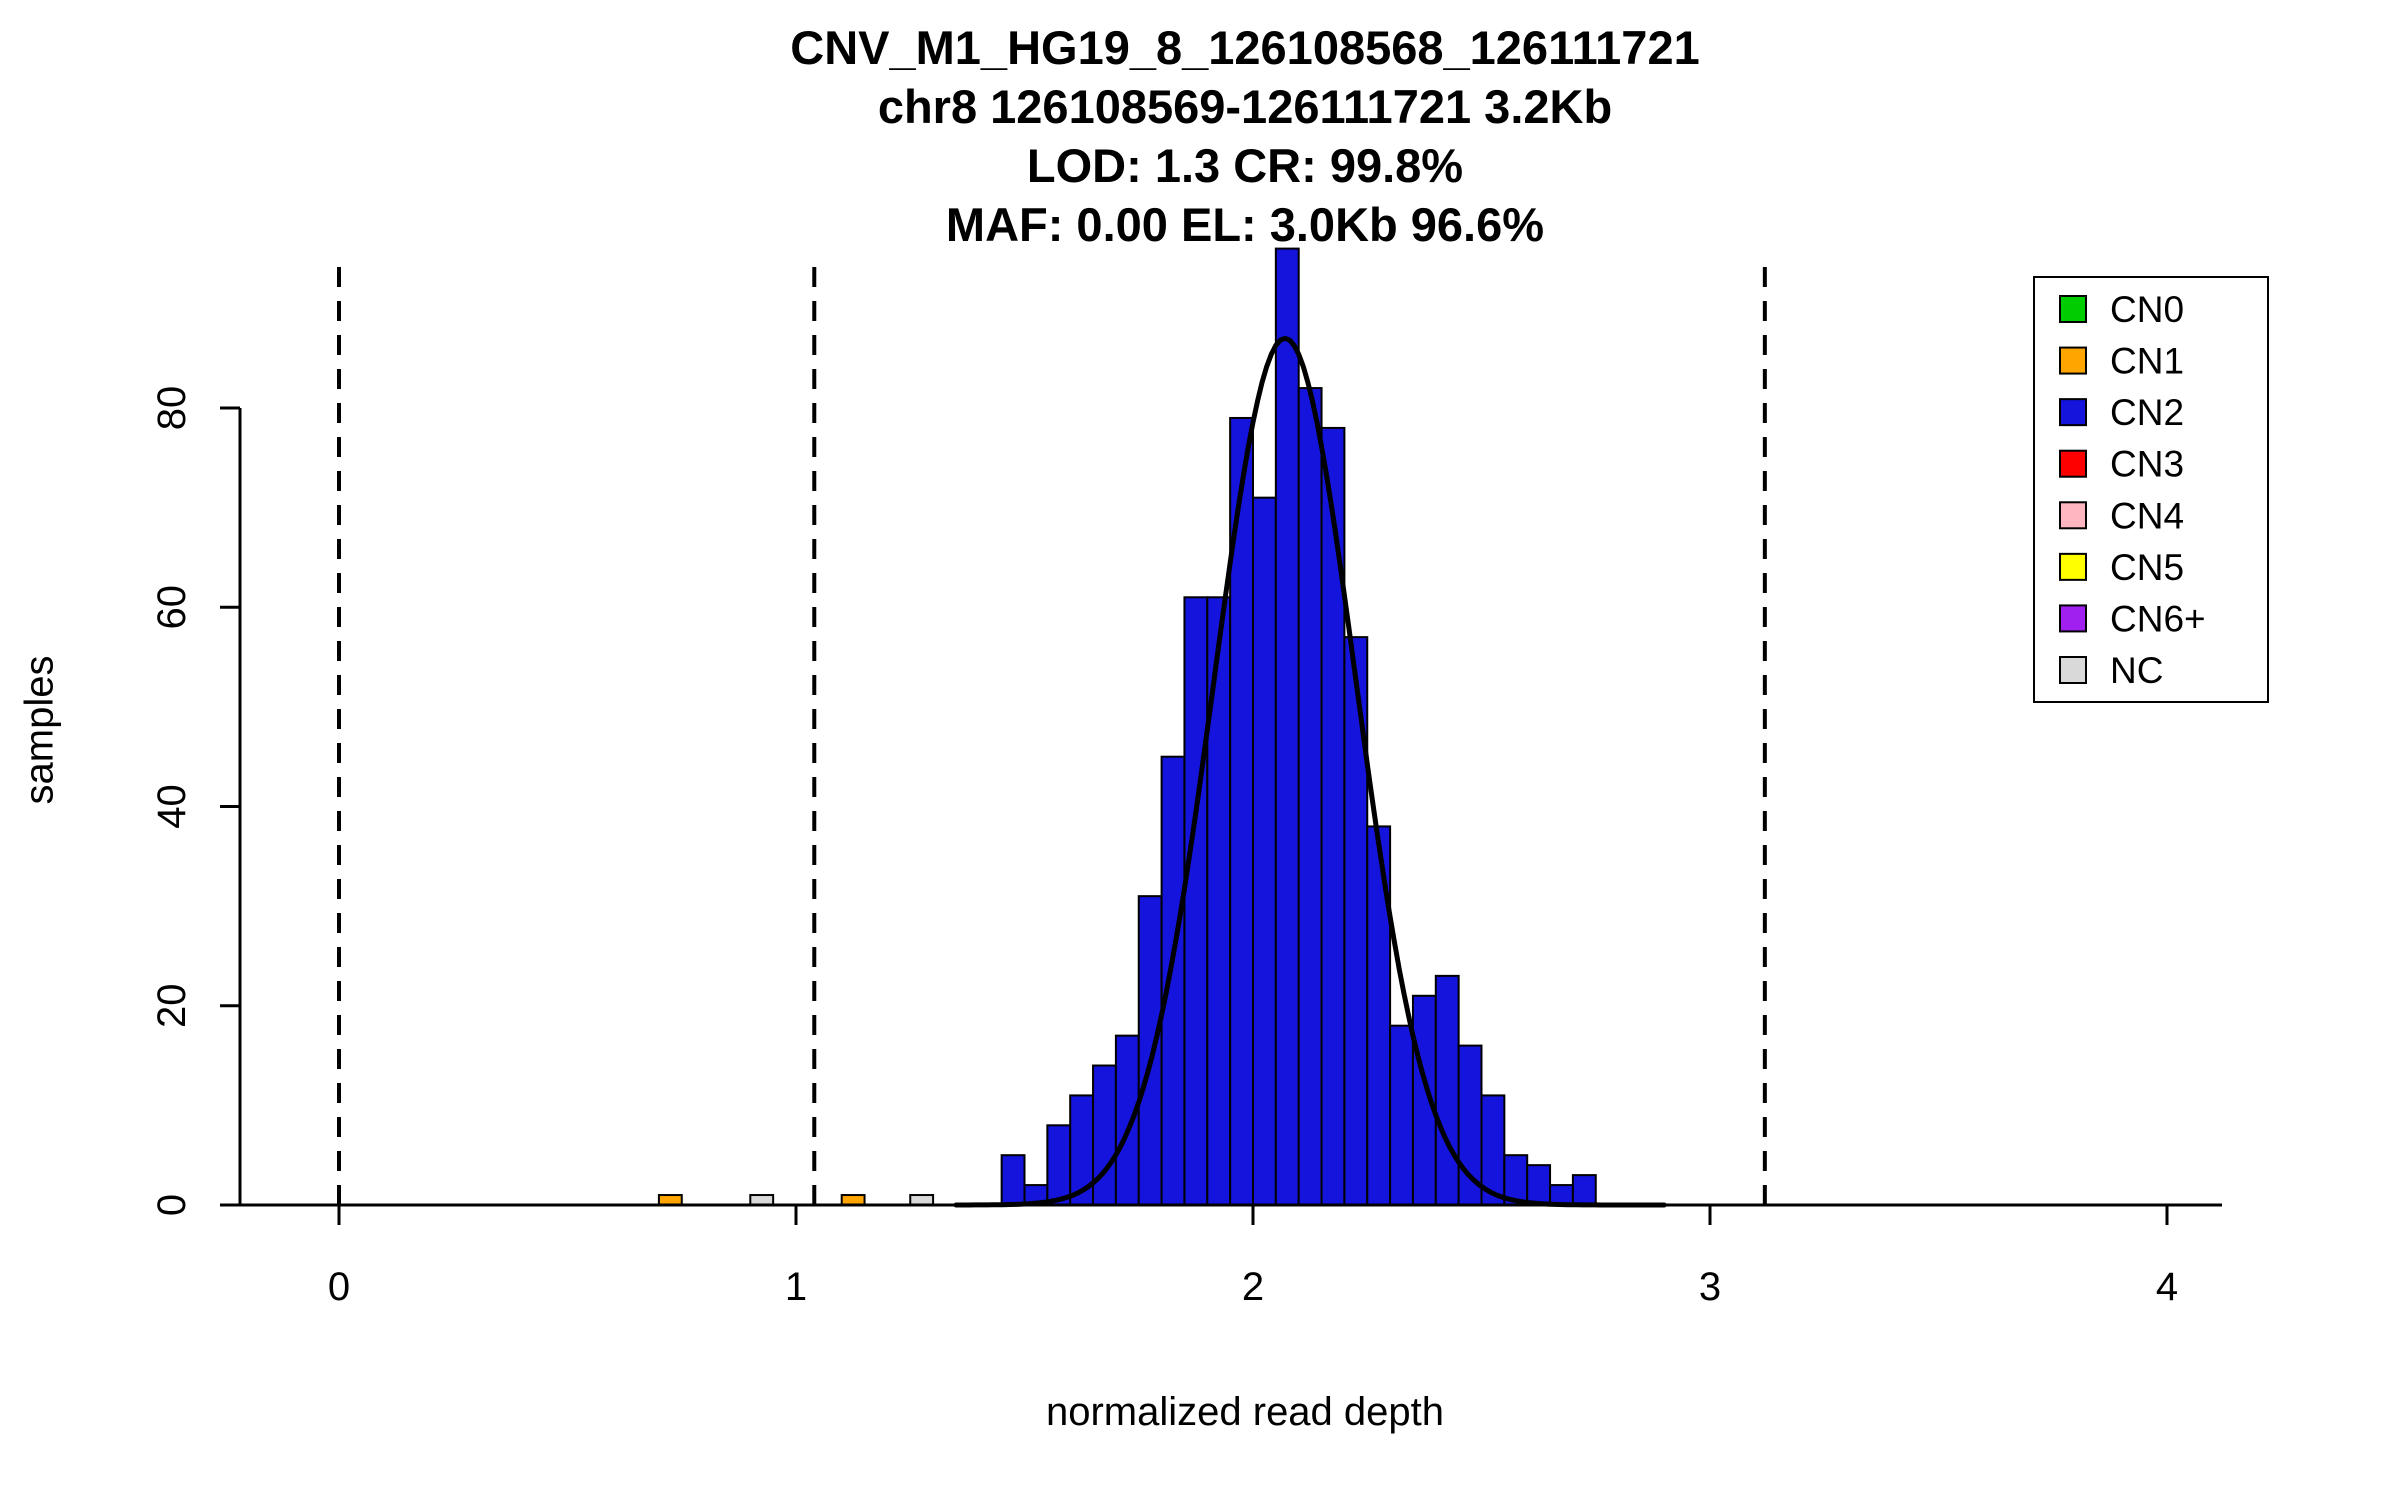 The width and height of the screenshot is (2400, 1500). I want to click on legend-swatch-cn1, so click(2073, 360).